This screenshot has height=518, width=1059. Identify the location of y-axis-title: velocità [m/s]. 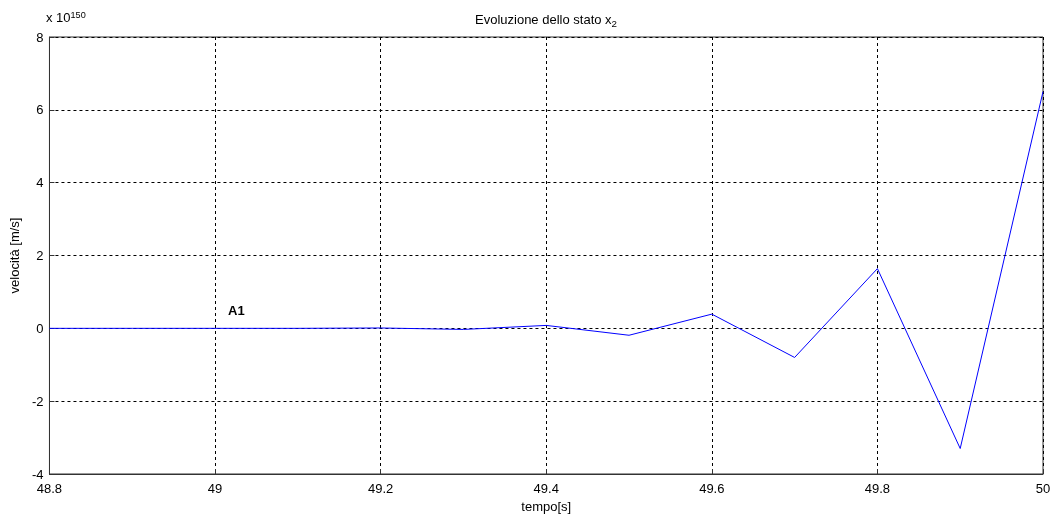
(14, 255).